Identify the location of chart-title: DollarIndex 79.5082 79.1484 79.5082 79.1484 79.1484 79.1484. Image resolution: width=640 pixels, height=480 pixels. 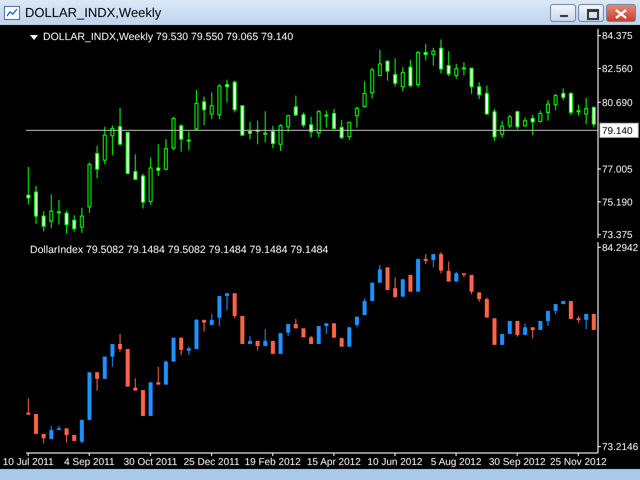
(179, 250).